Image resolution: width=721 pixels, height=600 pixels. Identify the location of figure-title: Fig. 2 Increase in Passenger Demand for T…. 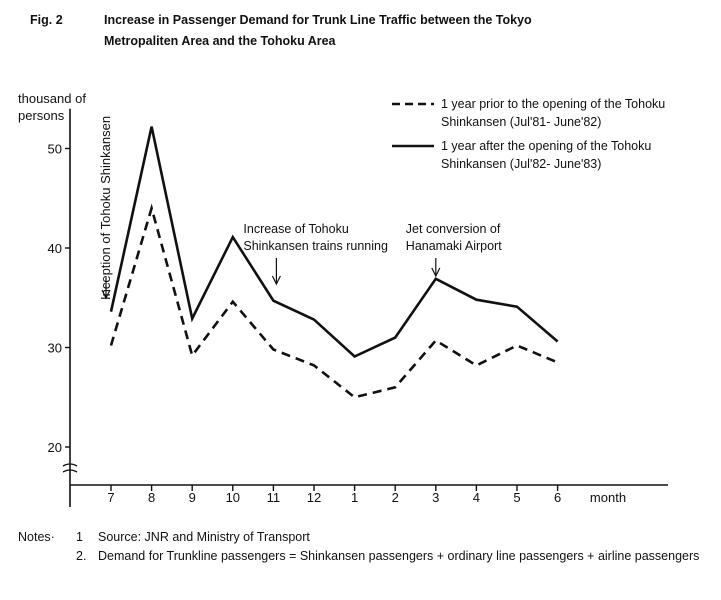
(360, 31).